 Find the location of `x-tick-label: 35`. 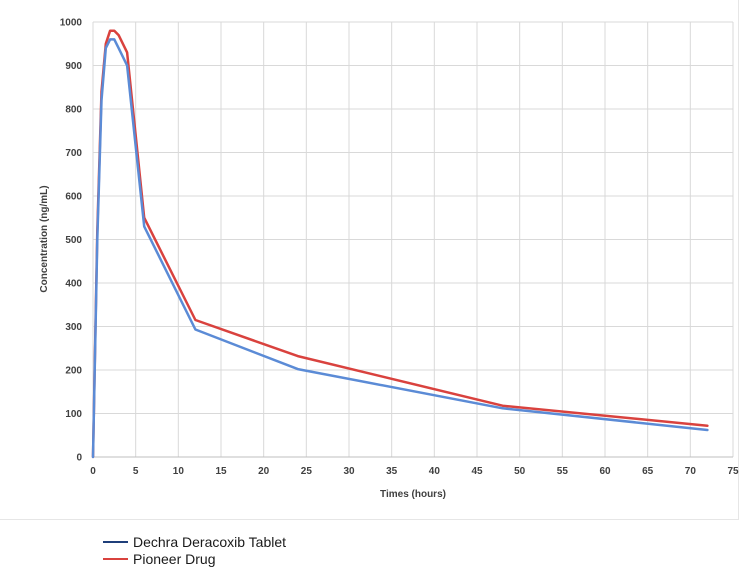

x-tick-label: 35 is located at coordinates (392, 471).